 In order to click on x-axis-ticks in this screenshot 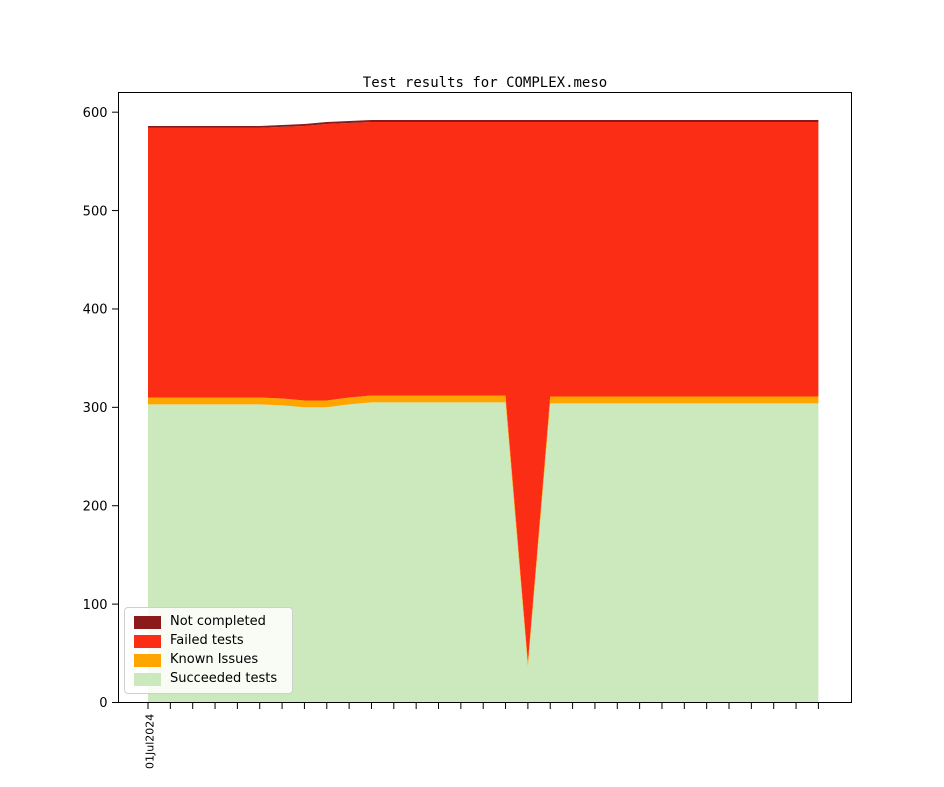, I will do `click(483, 705)`.